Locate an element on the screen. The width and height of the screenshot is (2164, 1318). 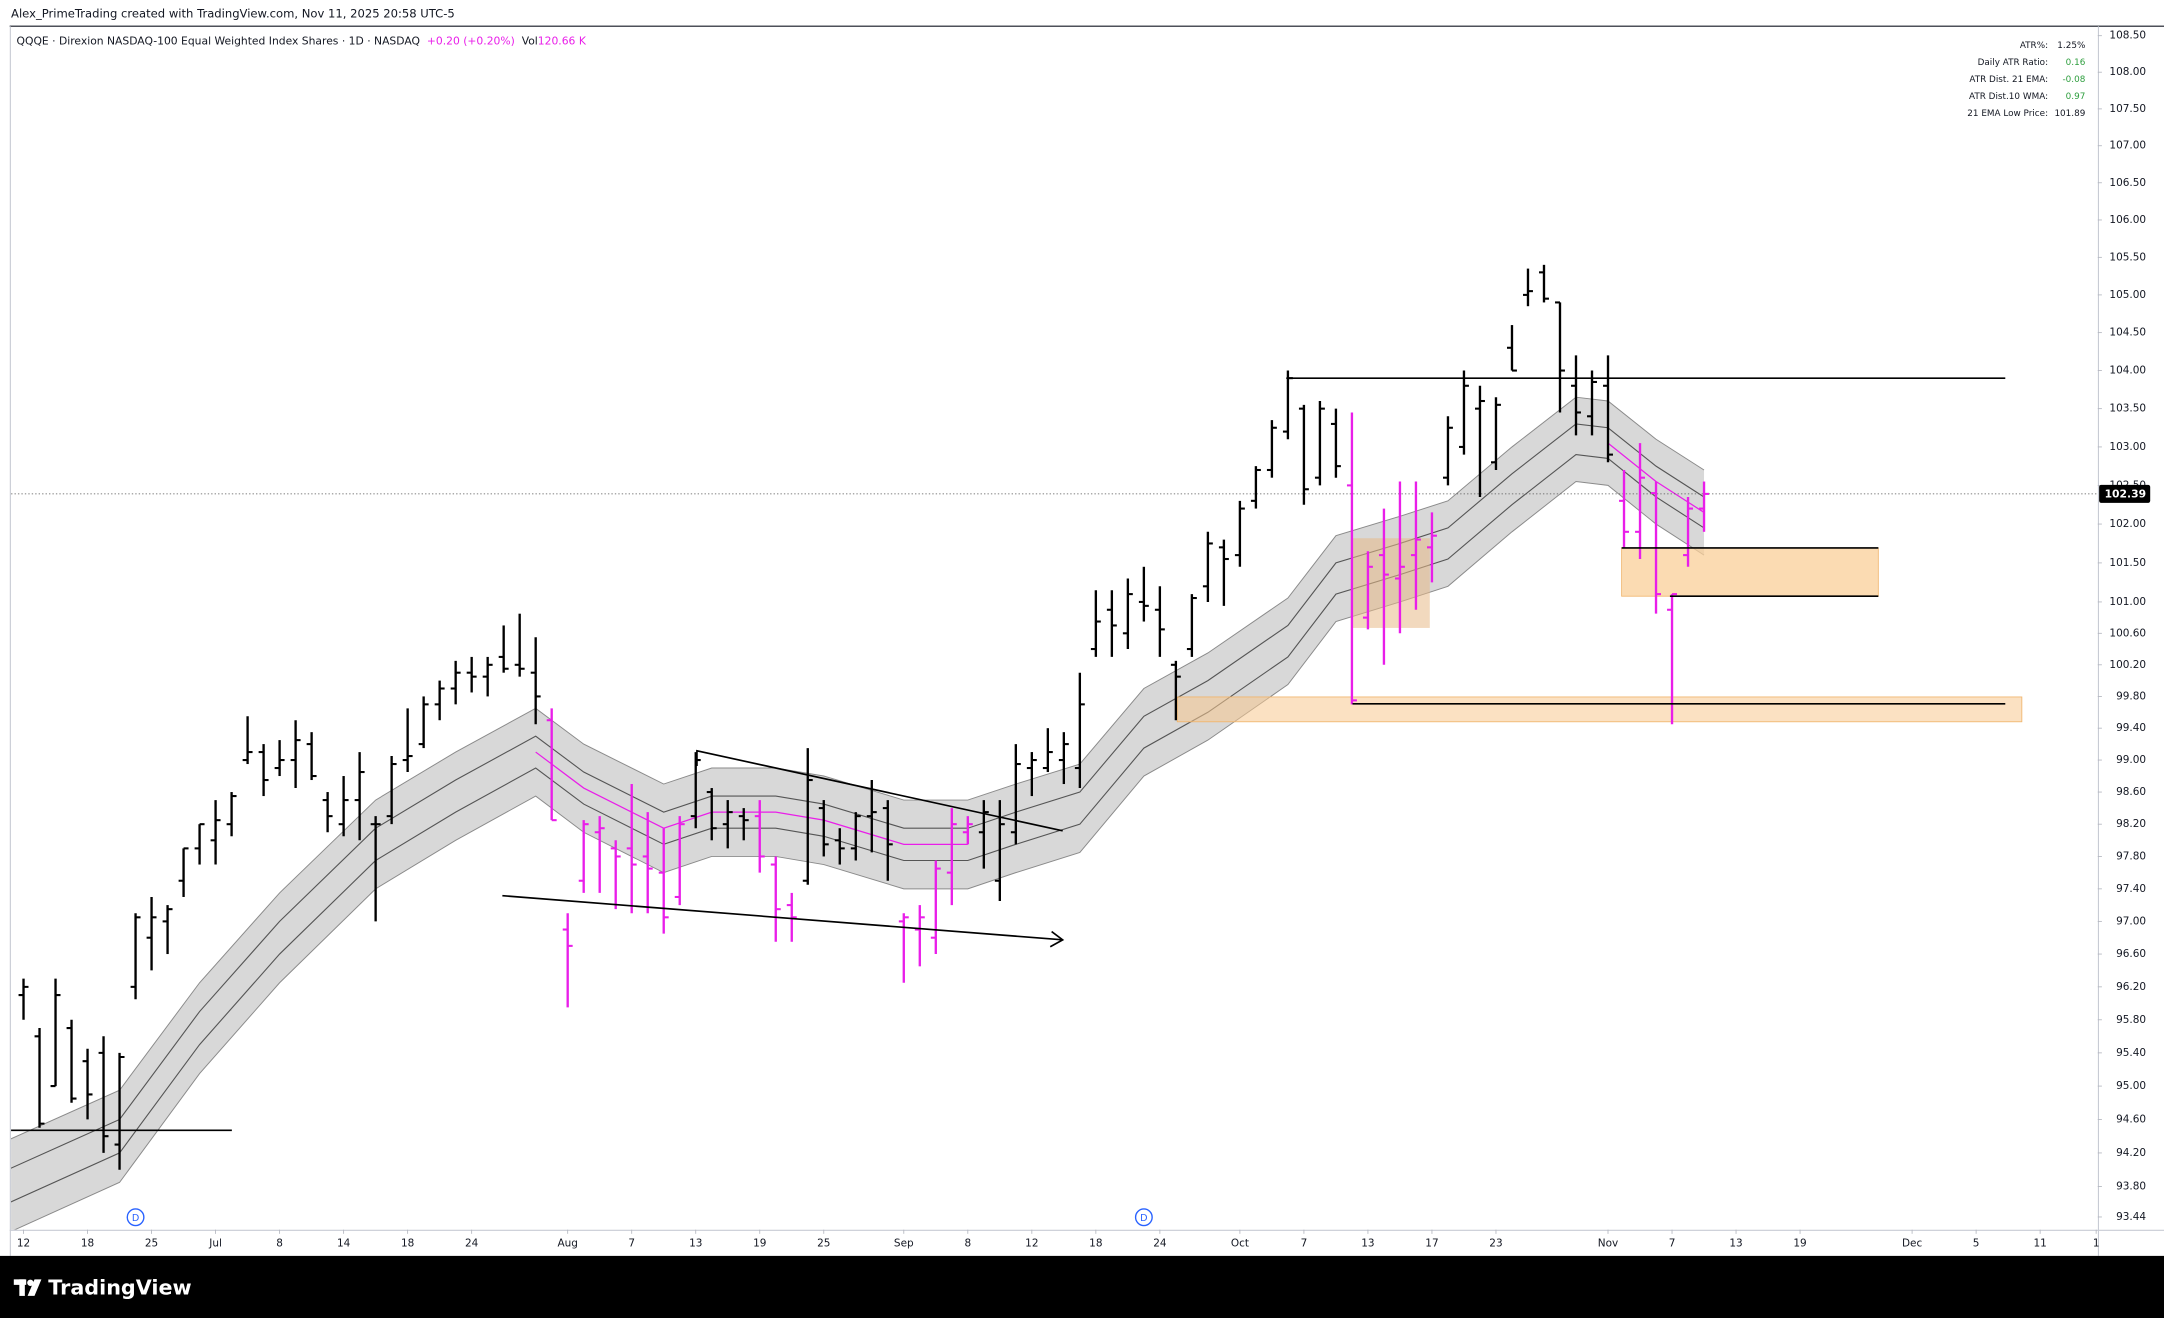
y-tick-label: 95.00 is located at coordinates (2131, 1086).